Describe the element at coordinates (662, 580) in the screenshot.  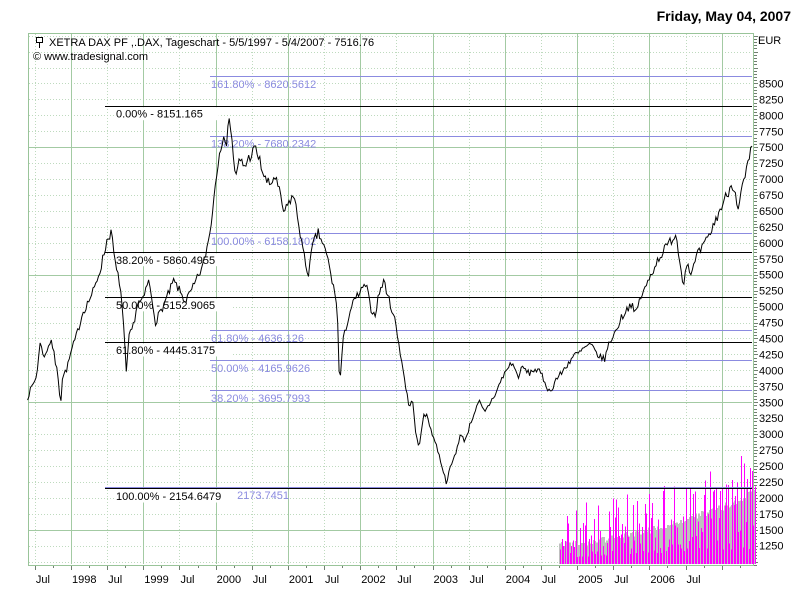
I see `x-axis-tick-label: 2006` at that location.